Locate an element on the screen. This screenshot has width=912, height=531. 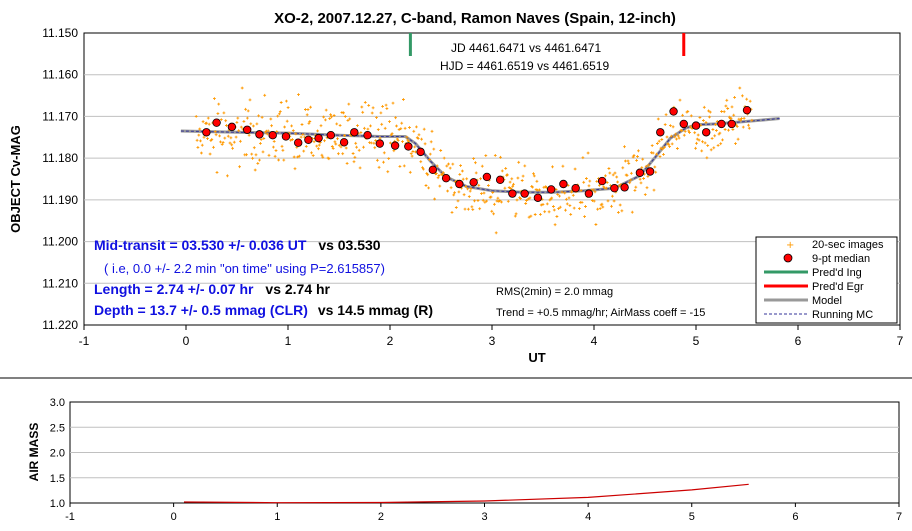
legend-label-model: Model is located at coordinates (827, 301).